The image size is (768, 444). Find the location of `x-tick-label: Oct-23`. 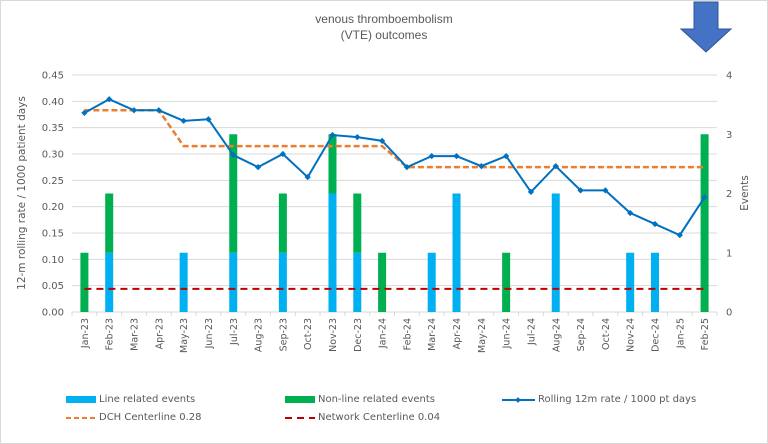

x-tick-label: Oct-23 is located at coordinates (308, 334).